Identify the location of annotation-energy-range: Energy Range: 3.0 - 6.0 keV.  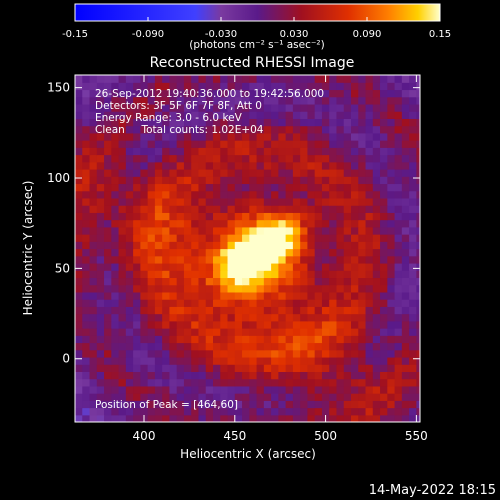
(169, 118).